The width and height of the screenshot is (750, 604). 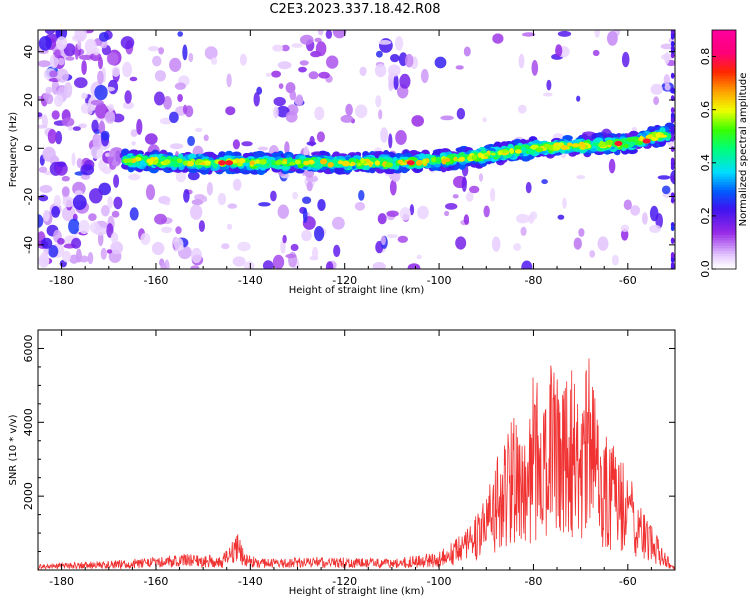 What do you see at coordinates (344, 280) in the screenshot?
I see `top-x-tick-label: -120` at bounding box center [344, 280].